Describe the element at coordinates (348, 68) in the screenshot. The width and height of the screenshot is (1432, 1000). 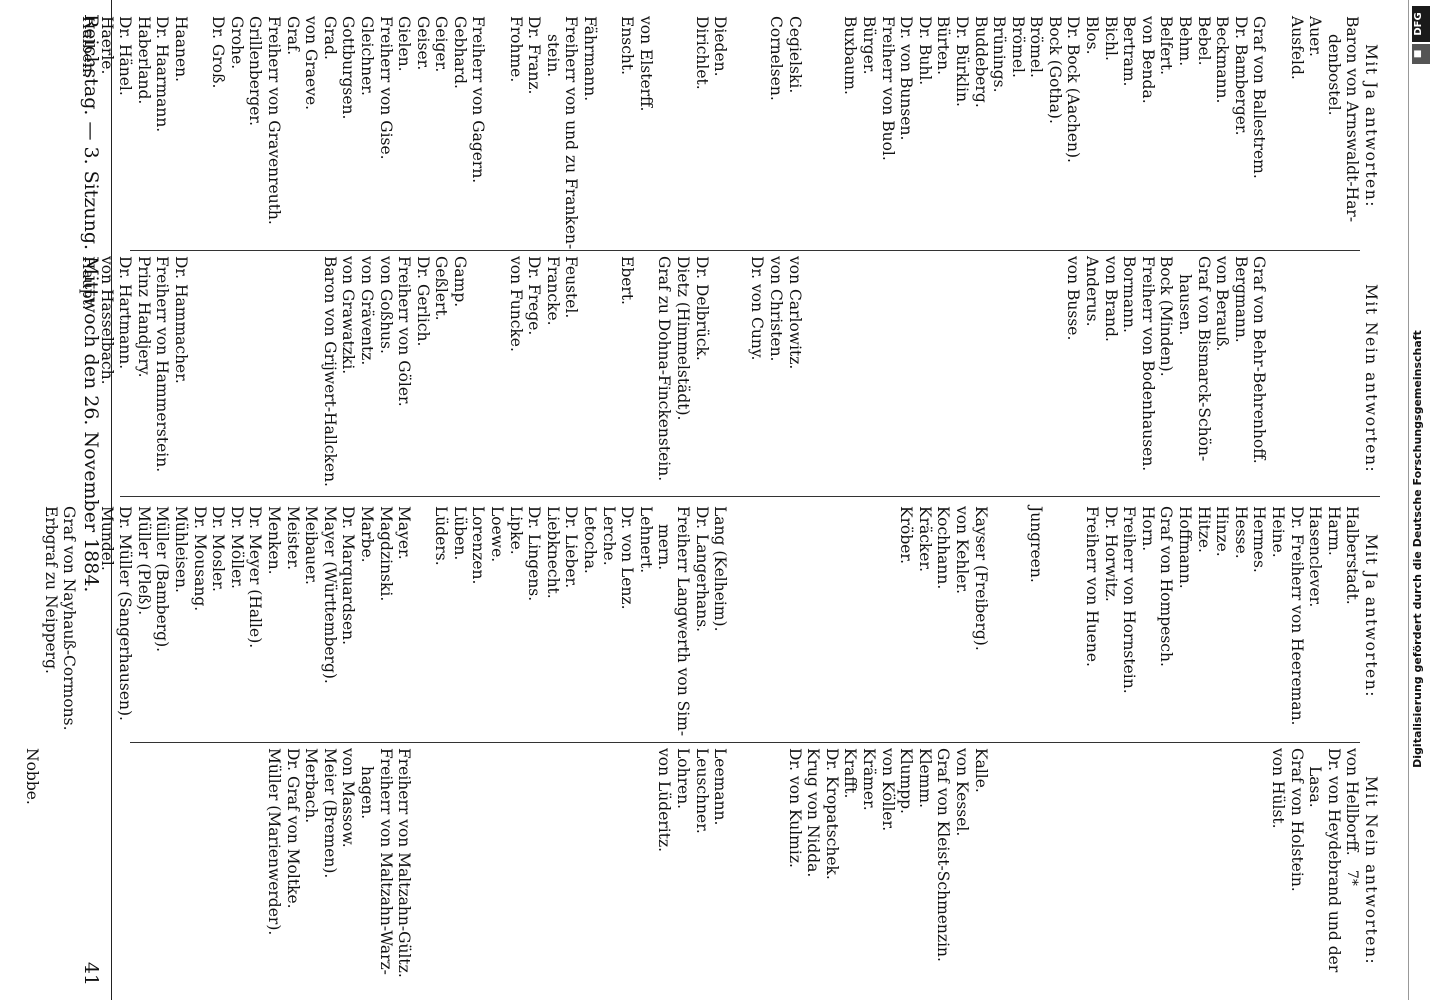
I see `member-name: Gottburgsen.` at that location.